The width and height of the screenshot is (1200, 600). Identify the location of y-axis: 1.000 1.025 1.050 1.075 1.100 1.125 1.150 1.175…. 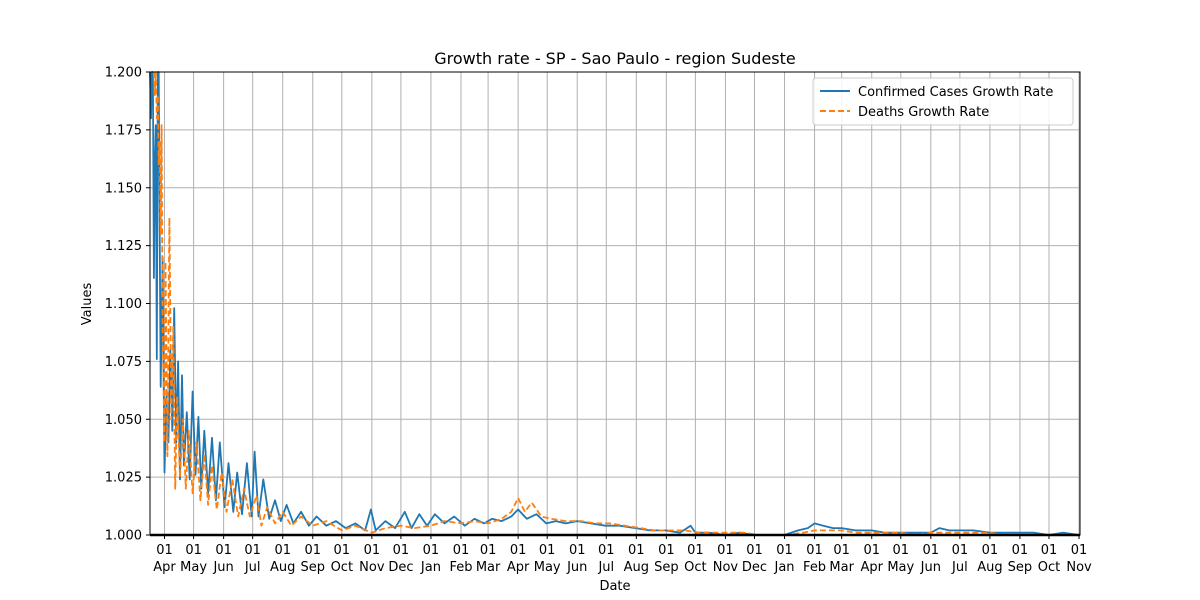
(127, 305).